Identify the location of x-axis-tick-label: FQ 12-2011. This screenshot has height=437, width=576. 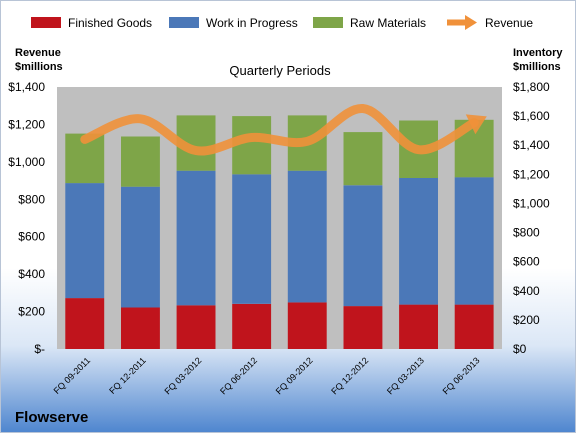
(127, 375).